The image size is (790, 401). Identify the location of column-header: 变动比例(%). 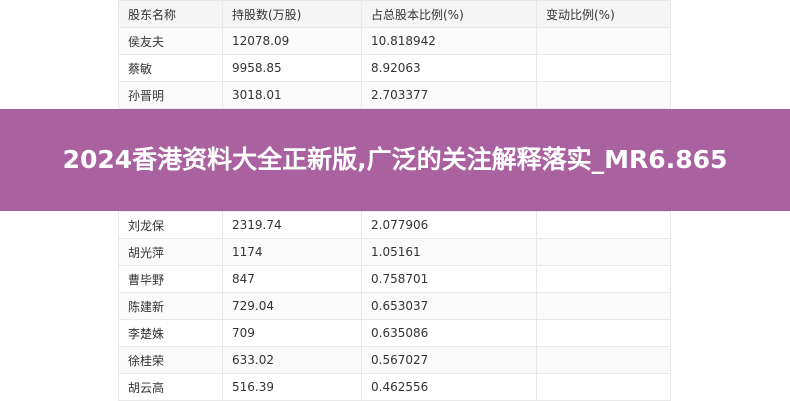
(603, 14).